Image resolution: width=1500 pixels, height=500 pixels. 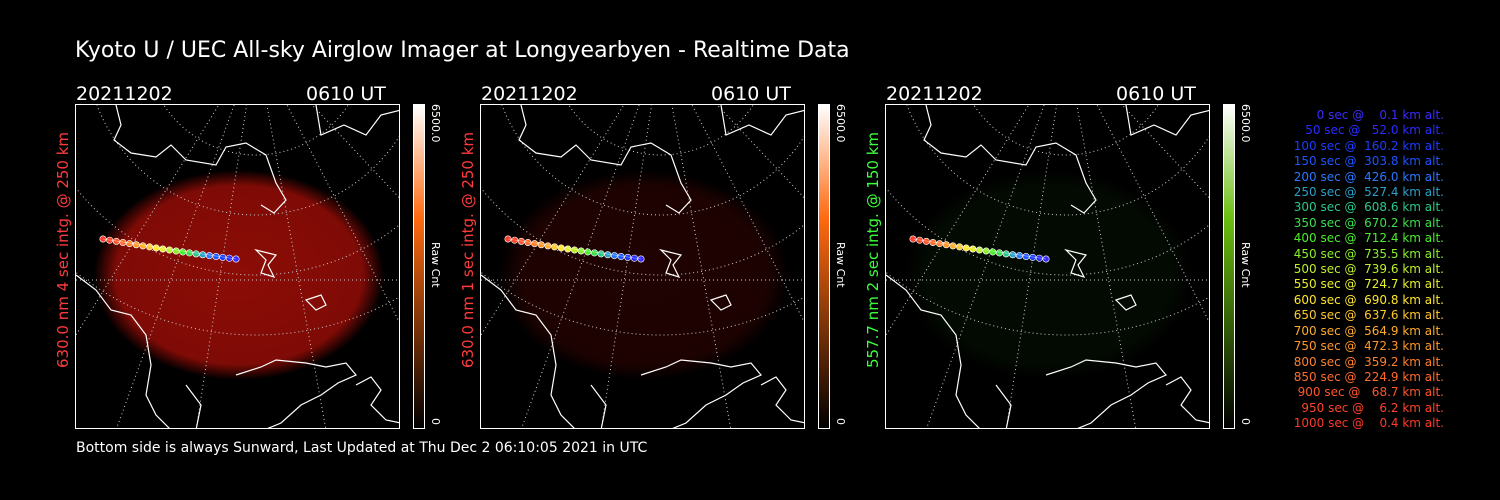 I want to click on legend-item: 50 sec @ 52.0 km alt., so click(x=1370, y=130).